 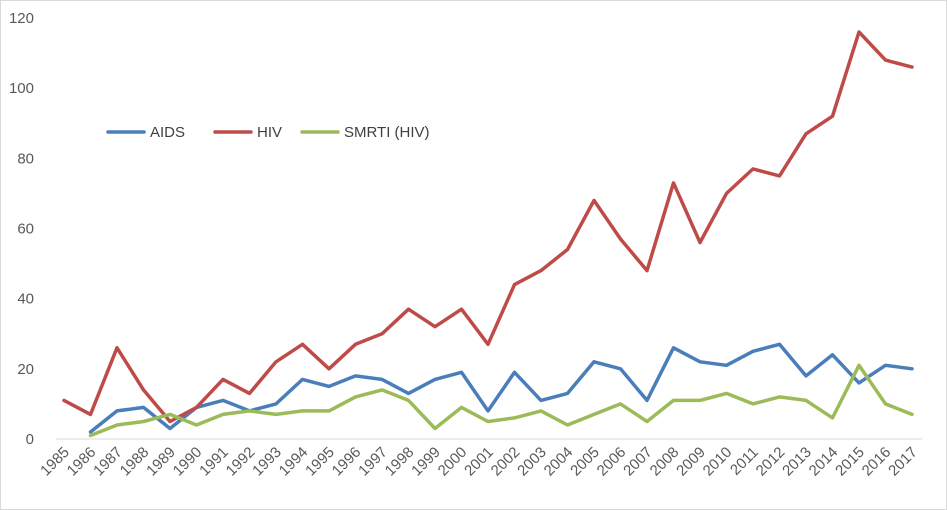 What do you see at coordinates (638, 462) in the screenshot?
I see `x-tick-label: 2007` at bounding box center [638, 462].